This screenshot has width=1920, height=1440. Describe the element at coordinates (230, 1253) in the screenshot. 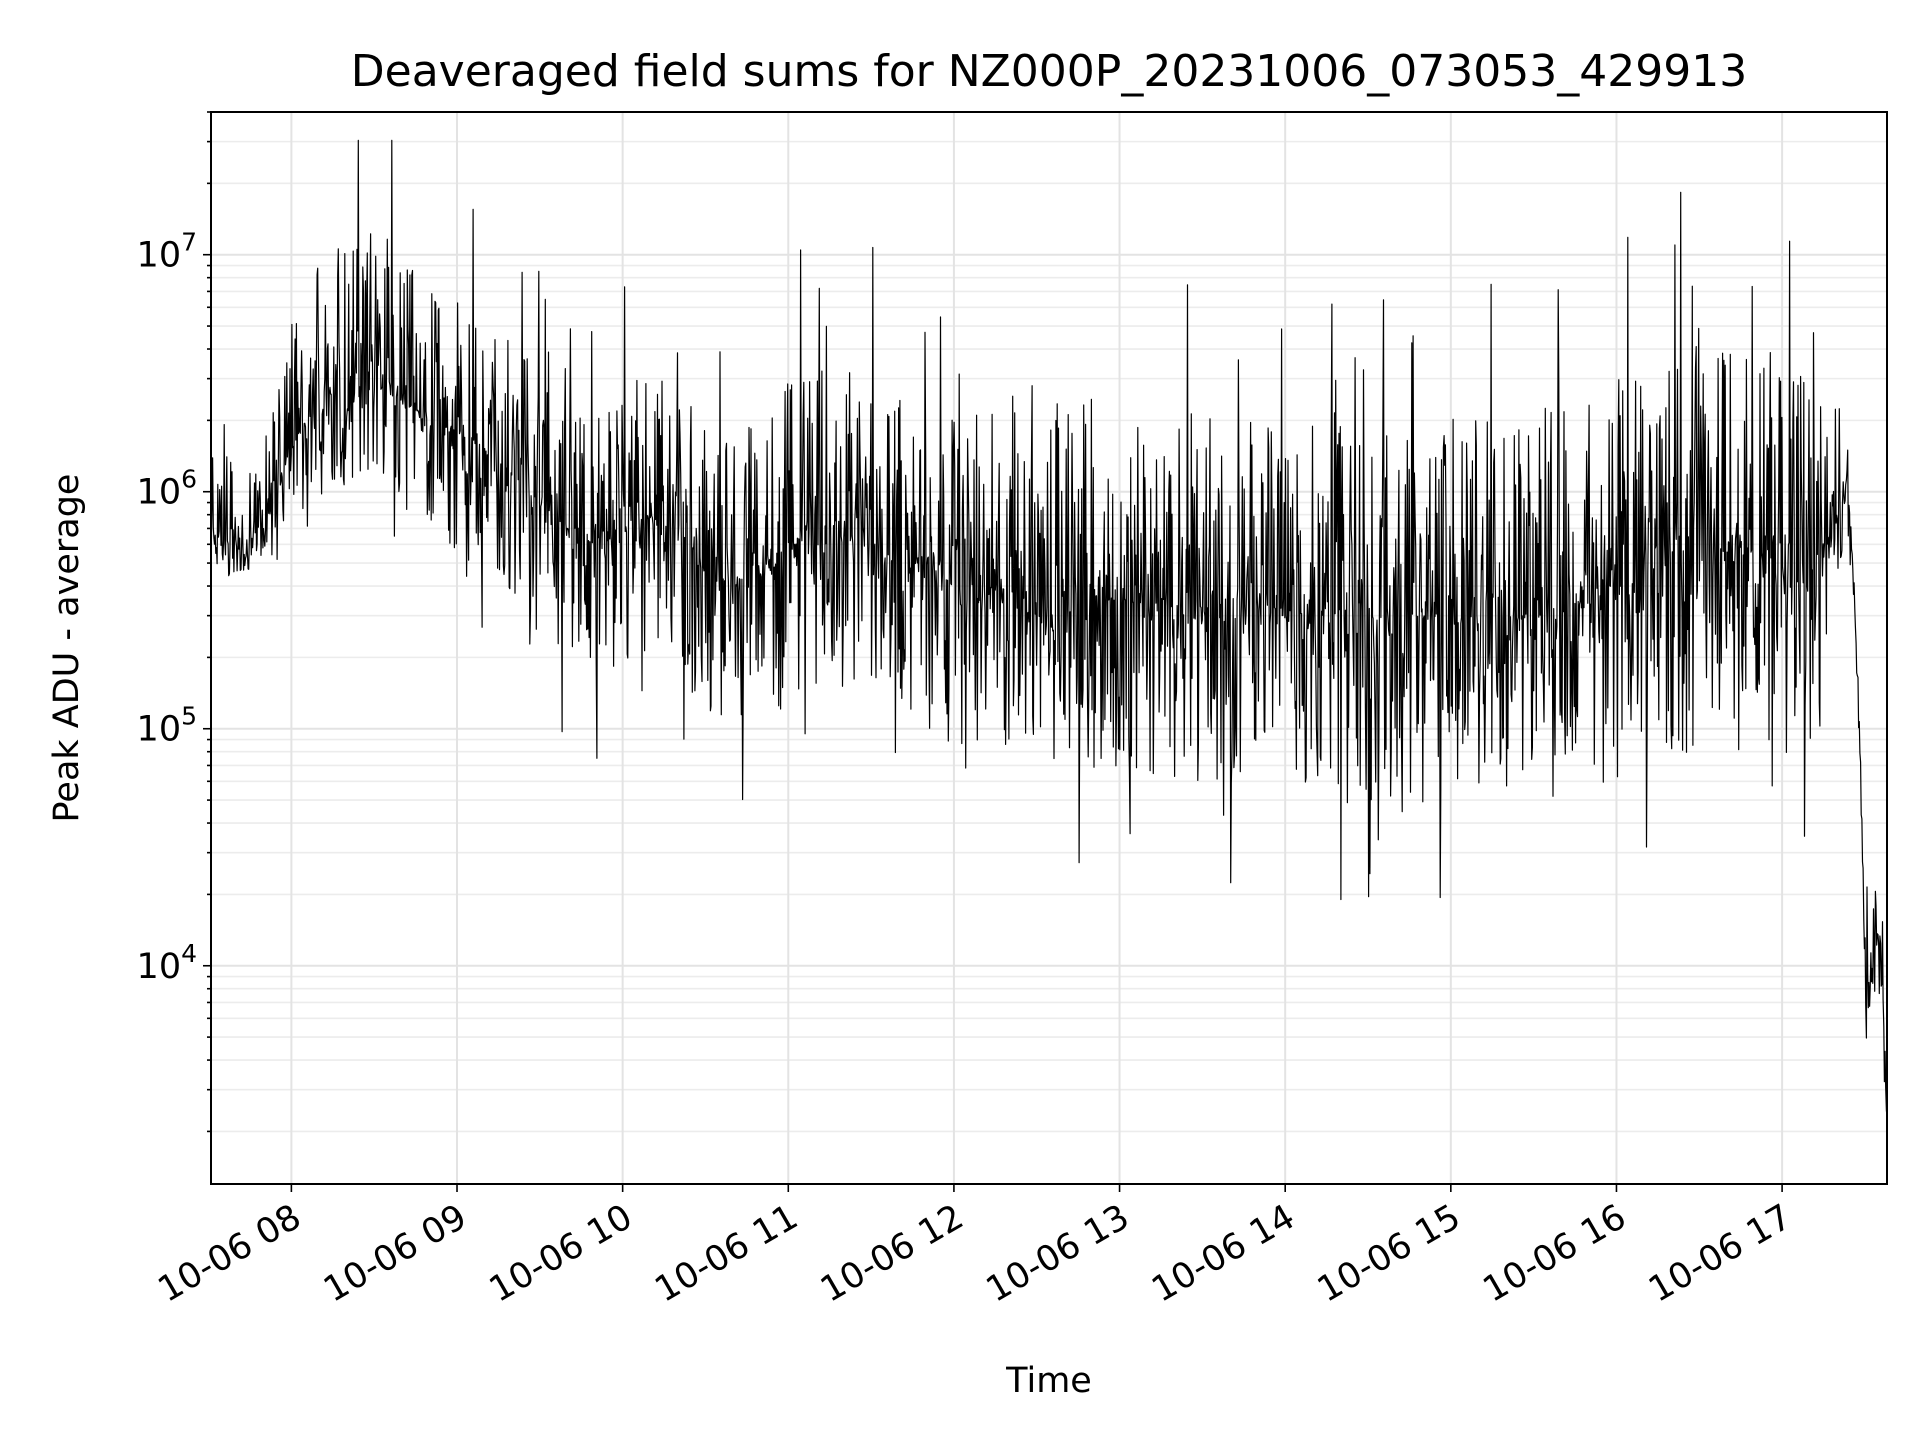

I see `x-tick-label: 10-06 08` at that location.